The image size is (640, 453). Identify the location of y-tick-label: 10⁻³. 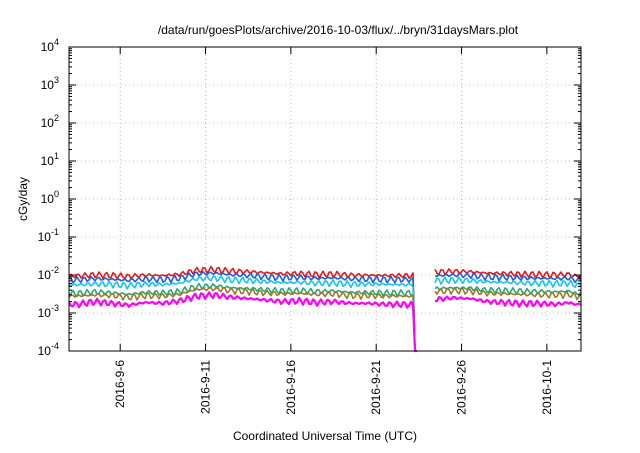
(48, 311).